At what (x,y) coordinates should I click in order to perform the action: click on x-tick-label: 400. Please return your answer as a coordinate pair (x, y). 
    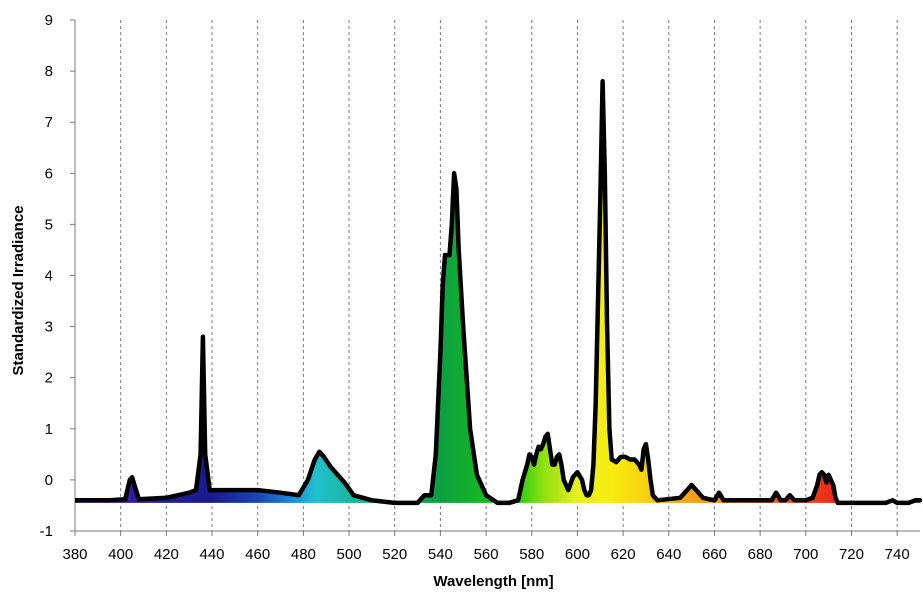
    Looking at the image, I should click on (120, 554).